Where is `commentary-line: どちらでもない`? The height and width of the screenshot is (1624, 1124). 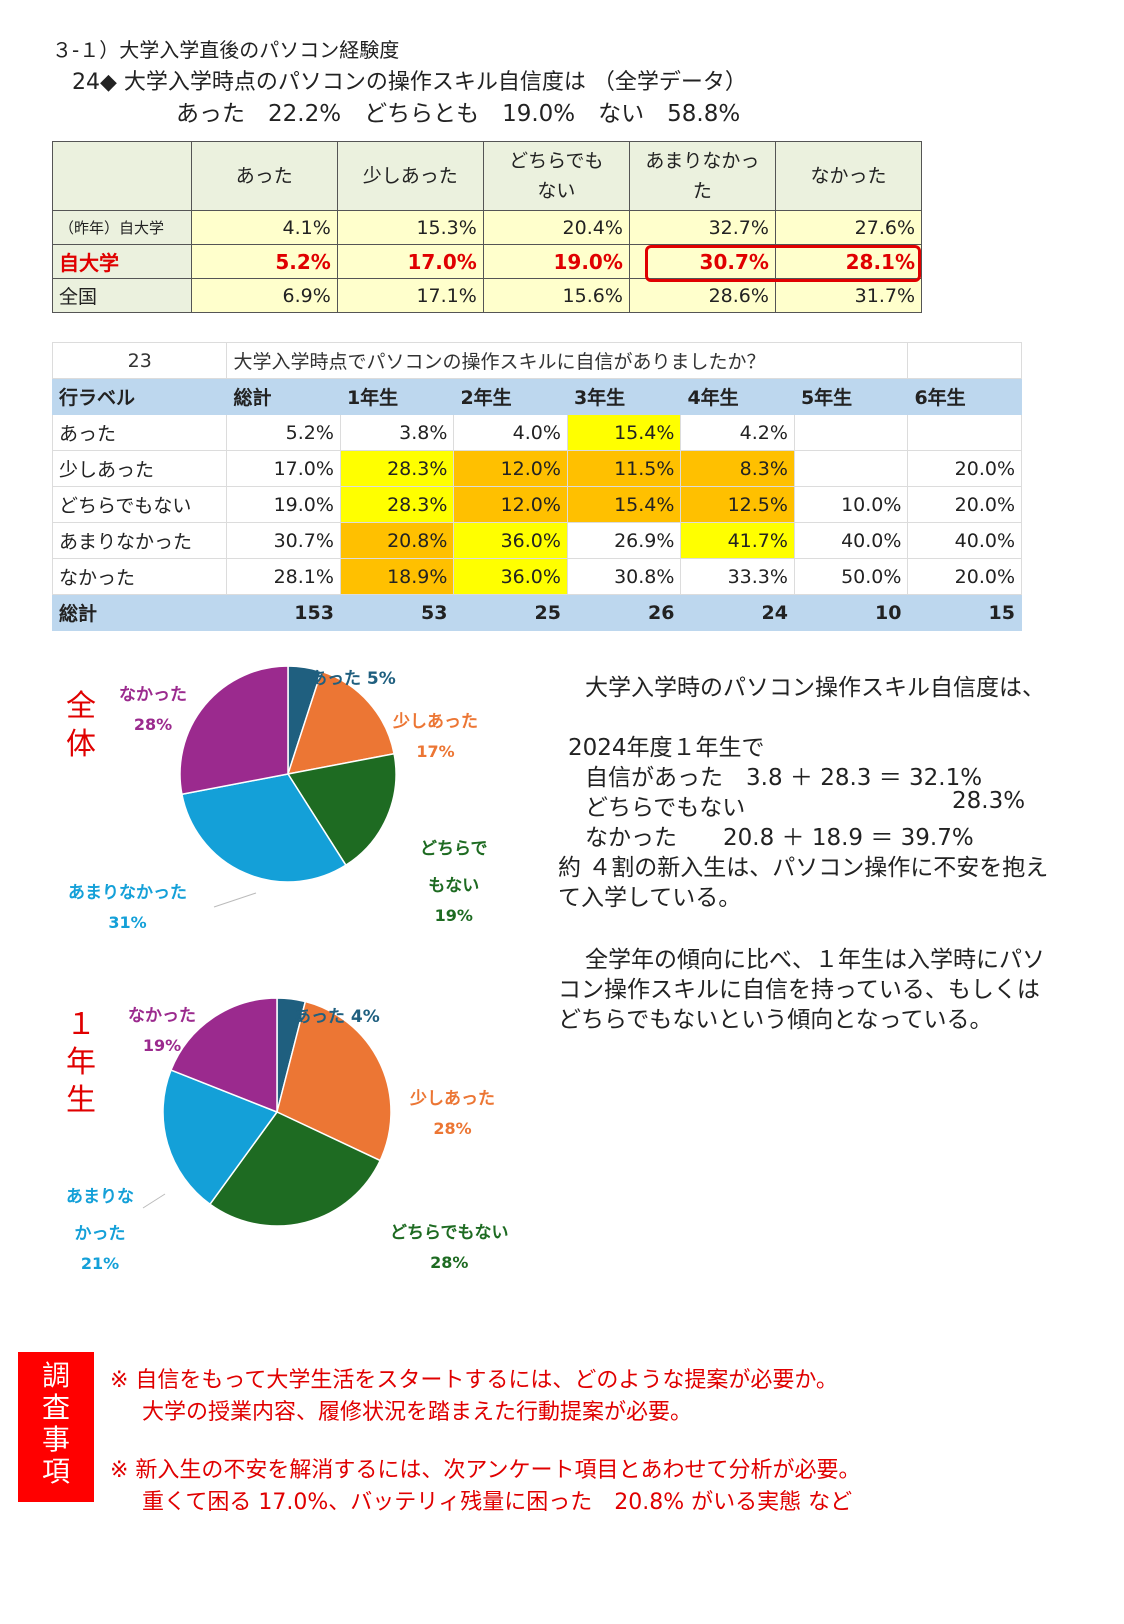
commentary-line: どちらでもない is located at coordinates (665, 808).